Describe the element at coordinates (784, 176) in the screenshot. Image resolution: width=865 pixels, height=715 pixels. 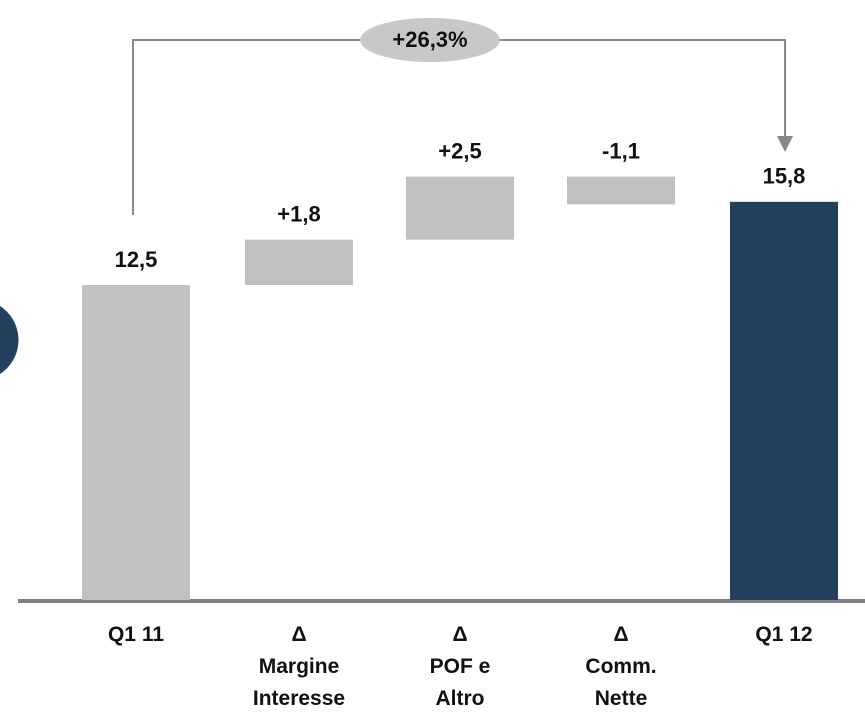
I see `value-label: 15,8` at that location.